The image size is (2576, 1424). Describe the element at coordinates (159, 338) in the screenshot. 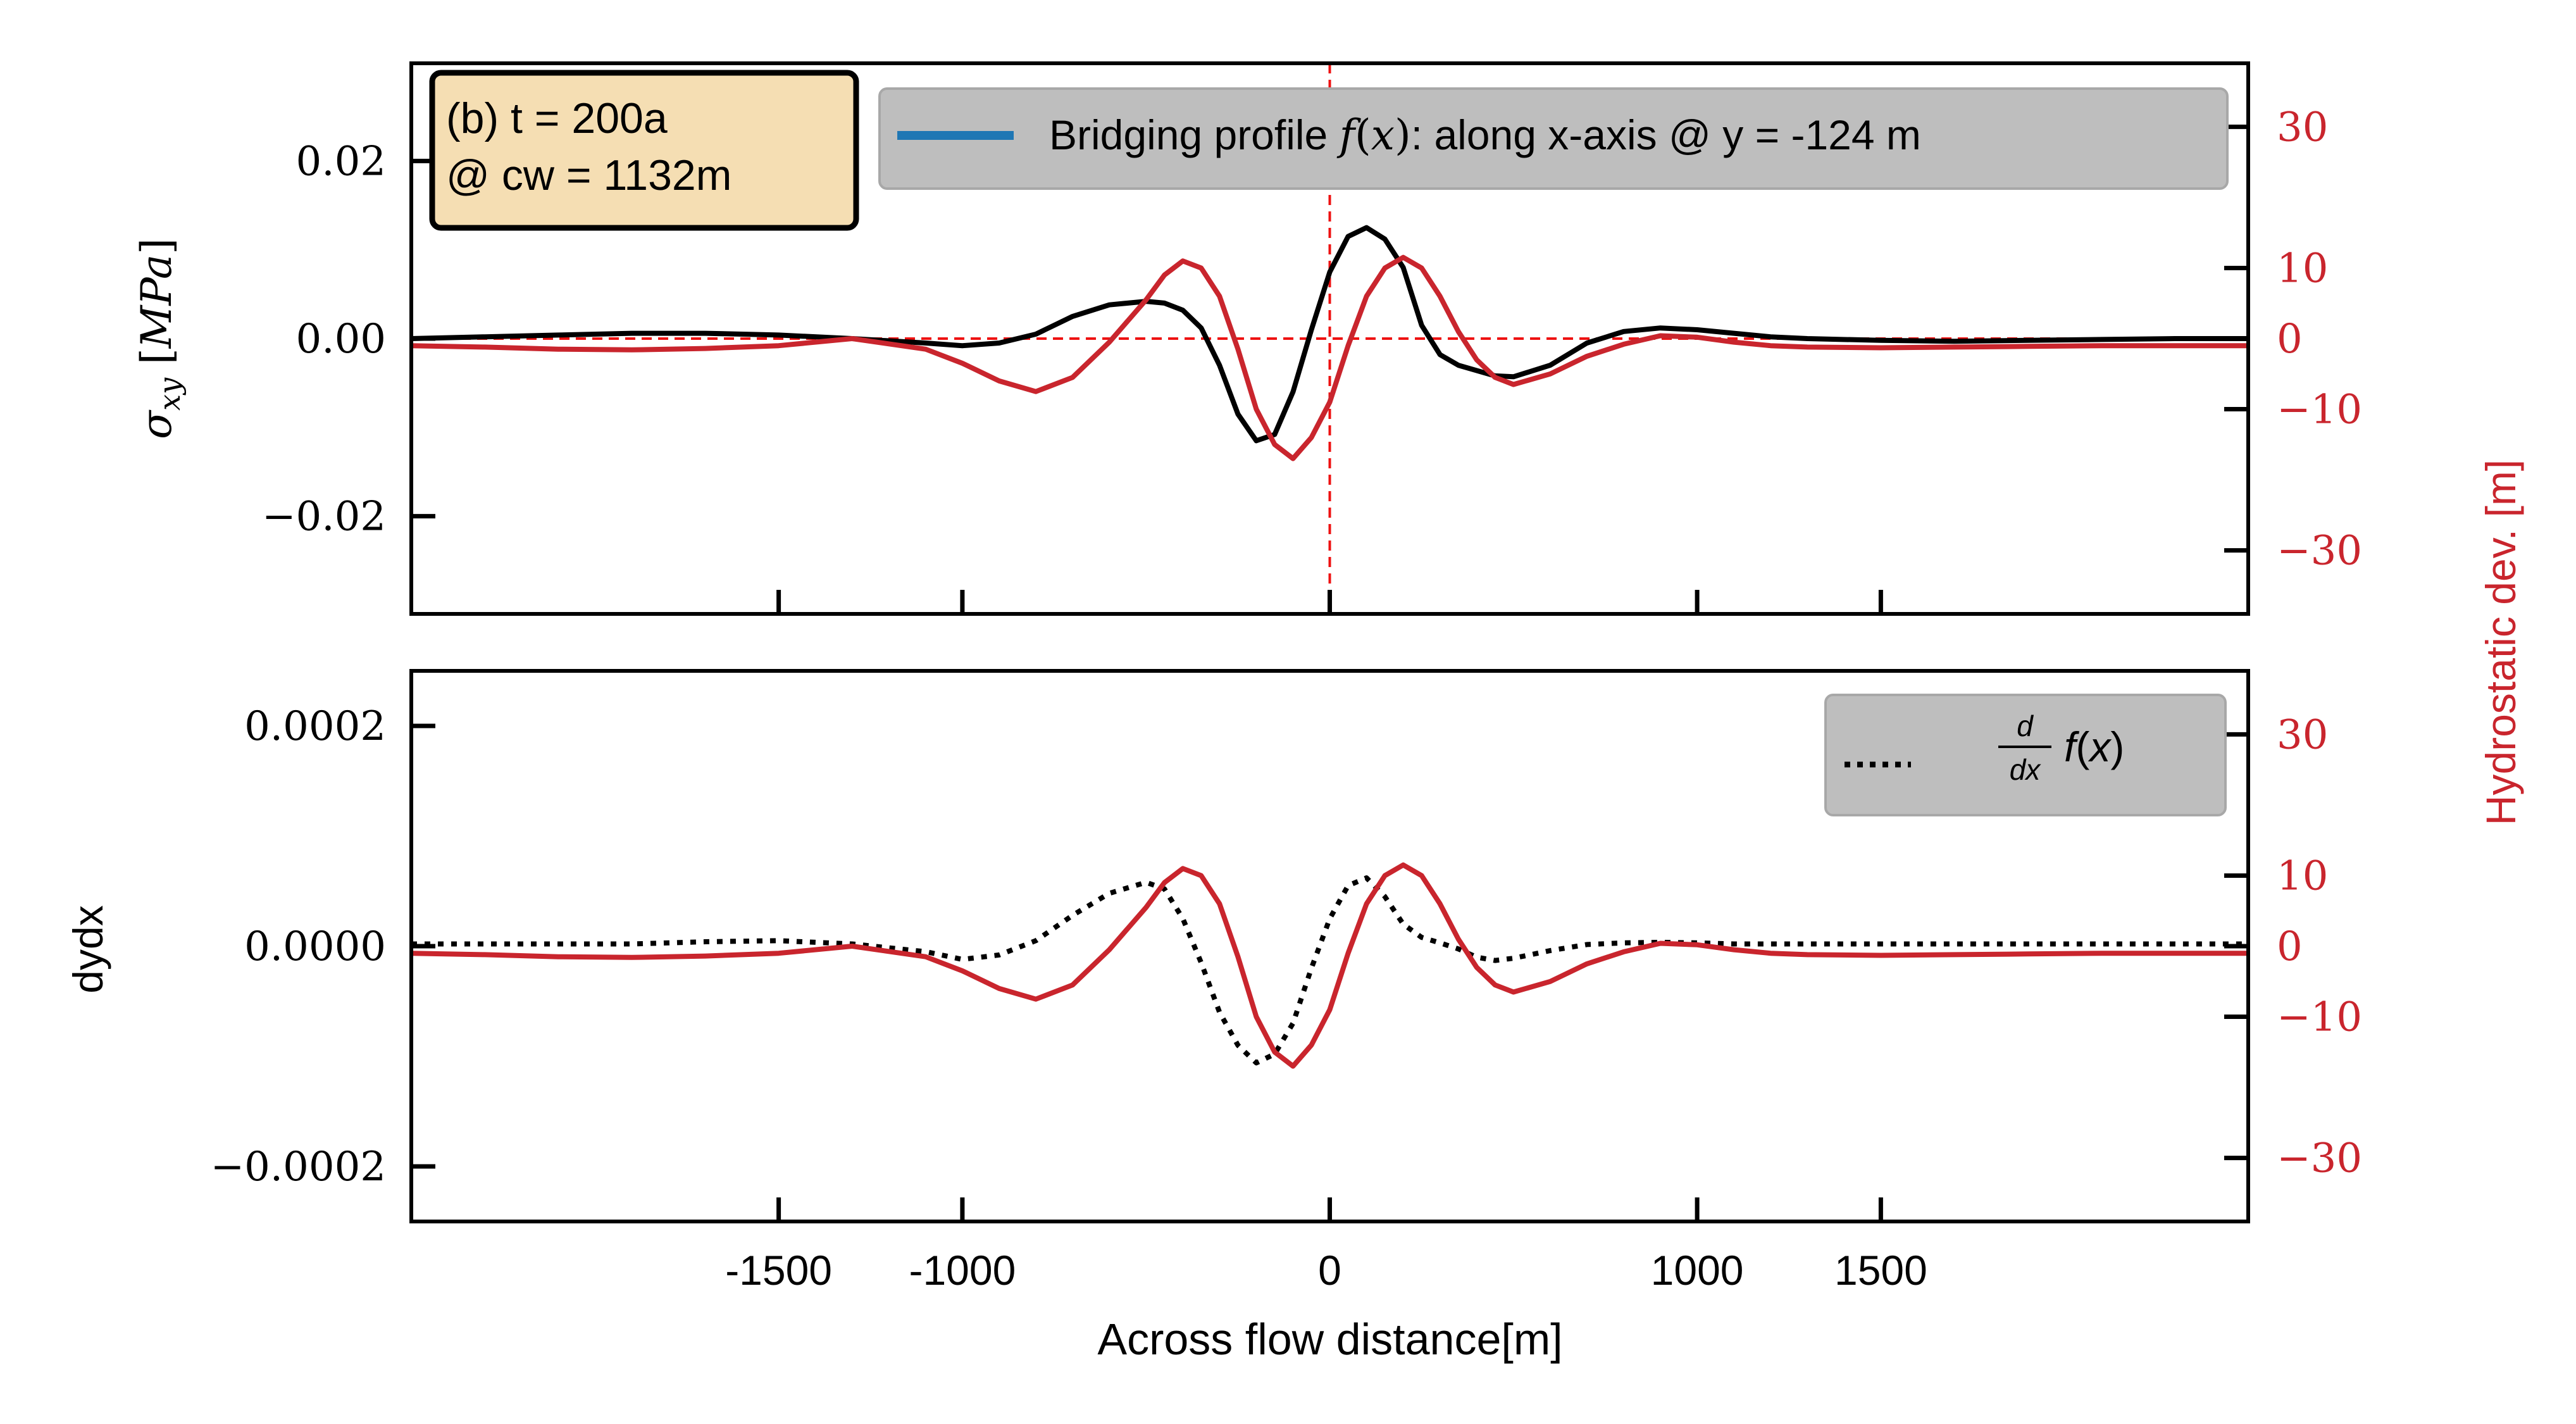

I see `top-y-axis-label: σxy [MPa]` at that location.